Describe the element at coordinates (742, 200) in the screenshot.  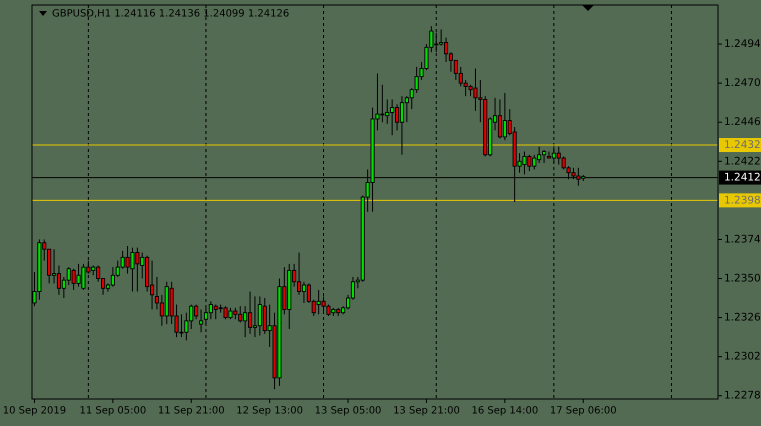
I see `ref-line-label: 1.2398` at that location.